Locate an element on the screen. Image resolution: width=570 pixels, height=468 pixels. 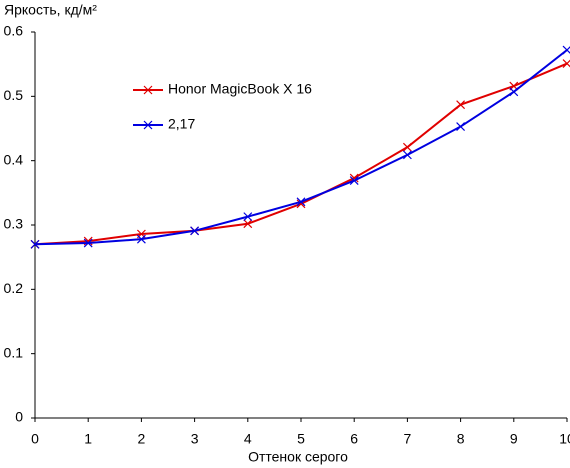
x-tick-label: 9 is located at coordinates (514, 439).